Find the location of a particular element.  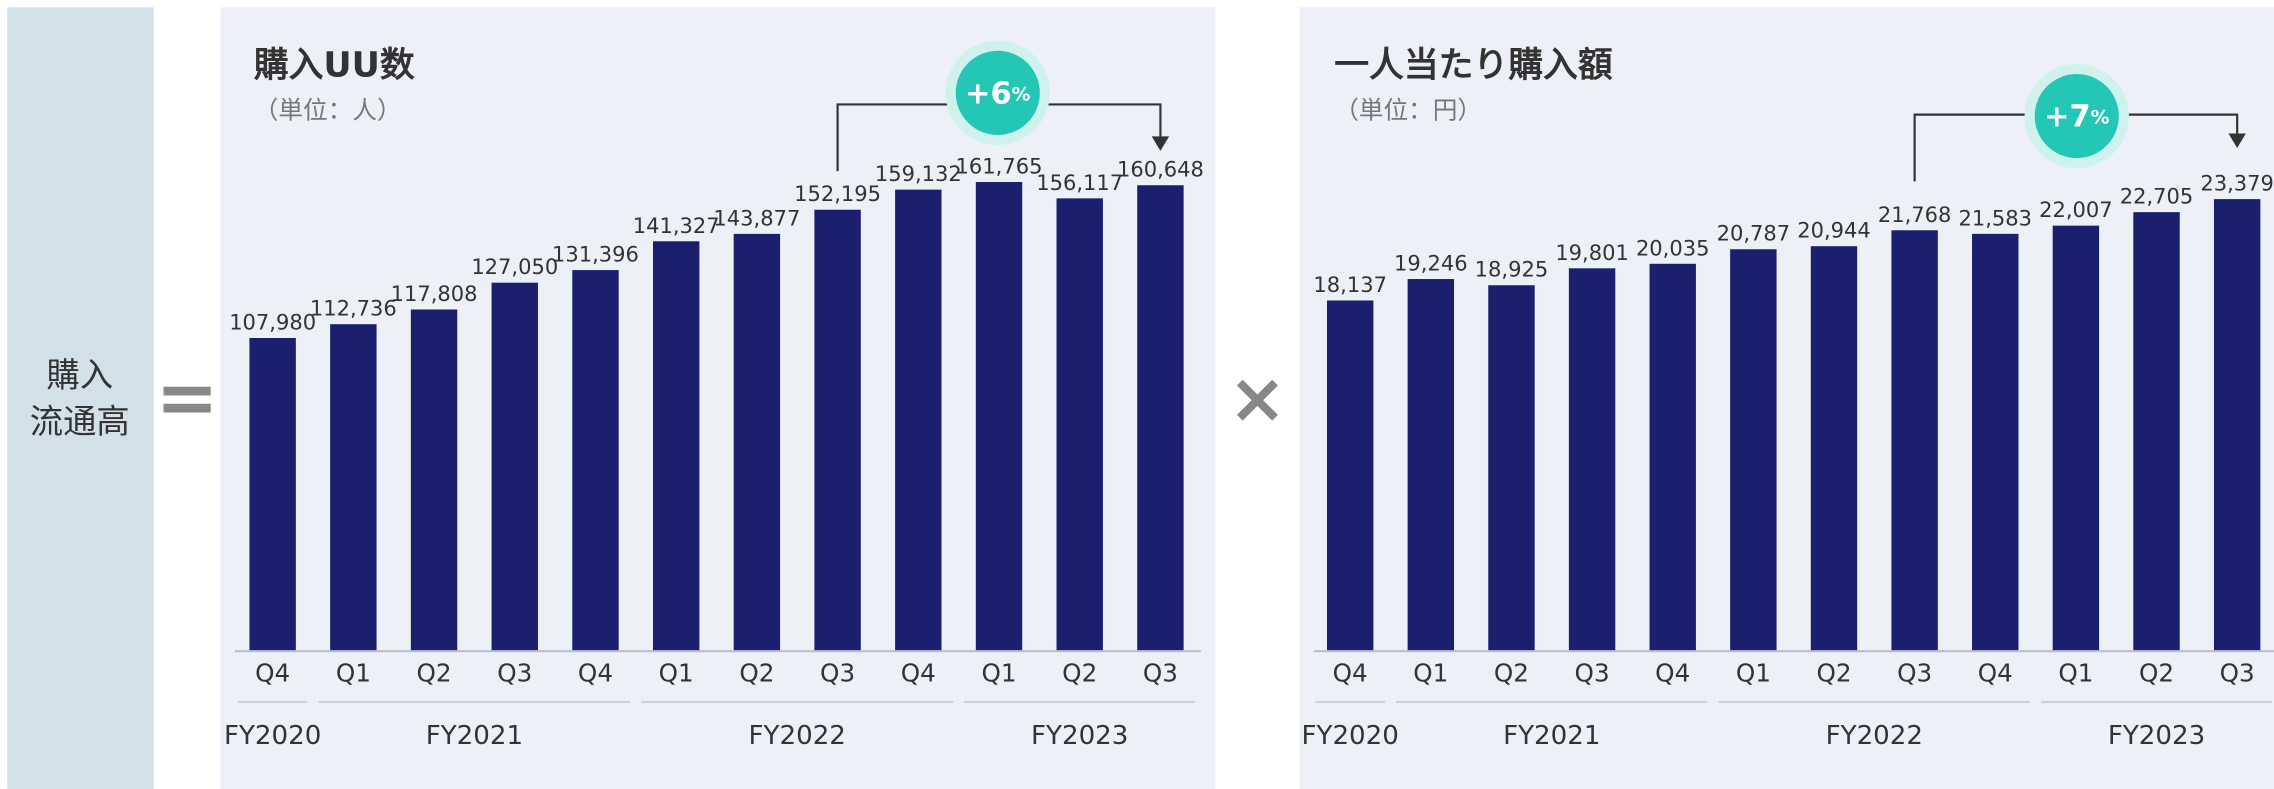

value-label: 127,050 is located at coordinates (514, 266).